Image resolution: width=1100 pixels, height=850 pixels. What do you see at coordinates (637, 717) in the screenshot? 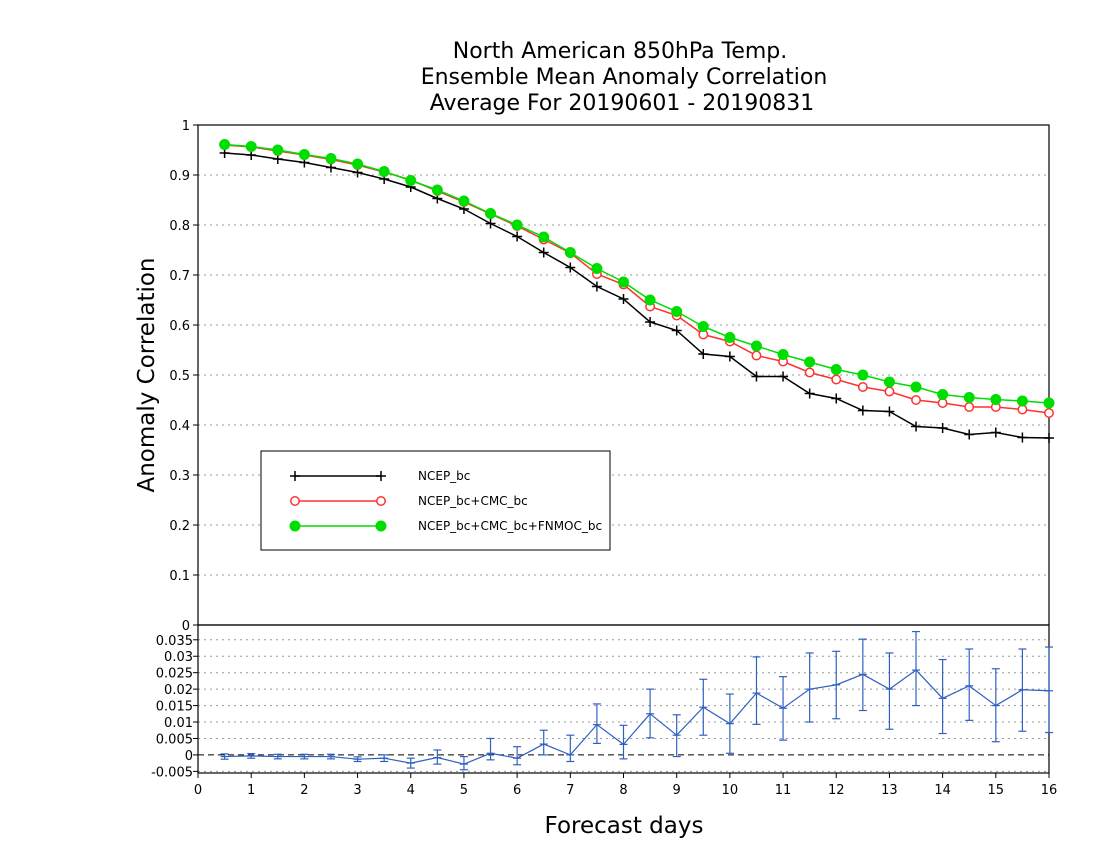
I see `diff-line` at bounding box center [637, 717].